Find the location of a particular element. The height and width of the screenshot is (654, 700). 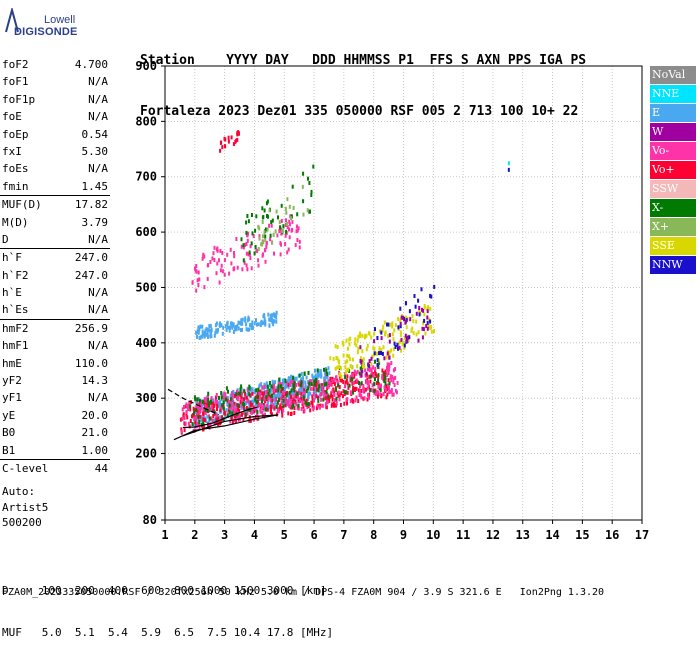

param-value: N/A is located at coordinates (98, 239).